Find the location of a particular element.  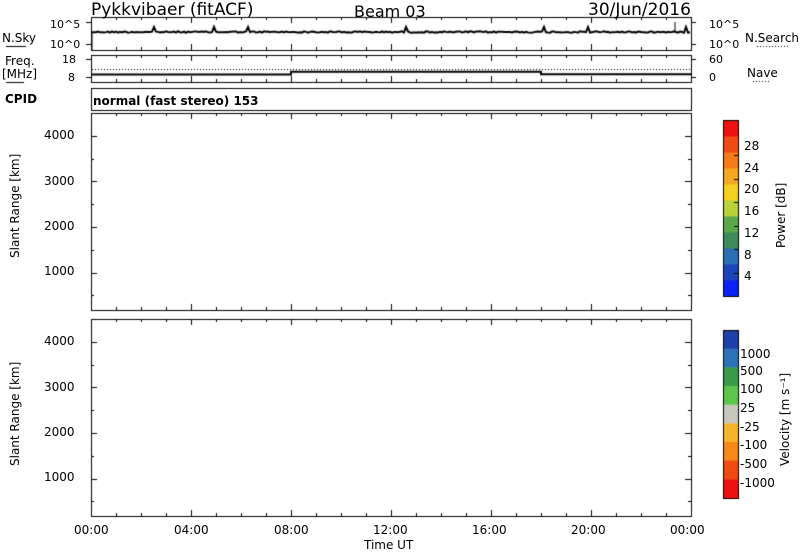

velocity-ytick-2000: 2000 is located at coordinates (59, 432).